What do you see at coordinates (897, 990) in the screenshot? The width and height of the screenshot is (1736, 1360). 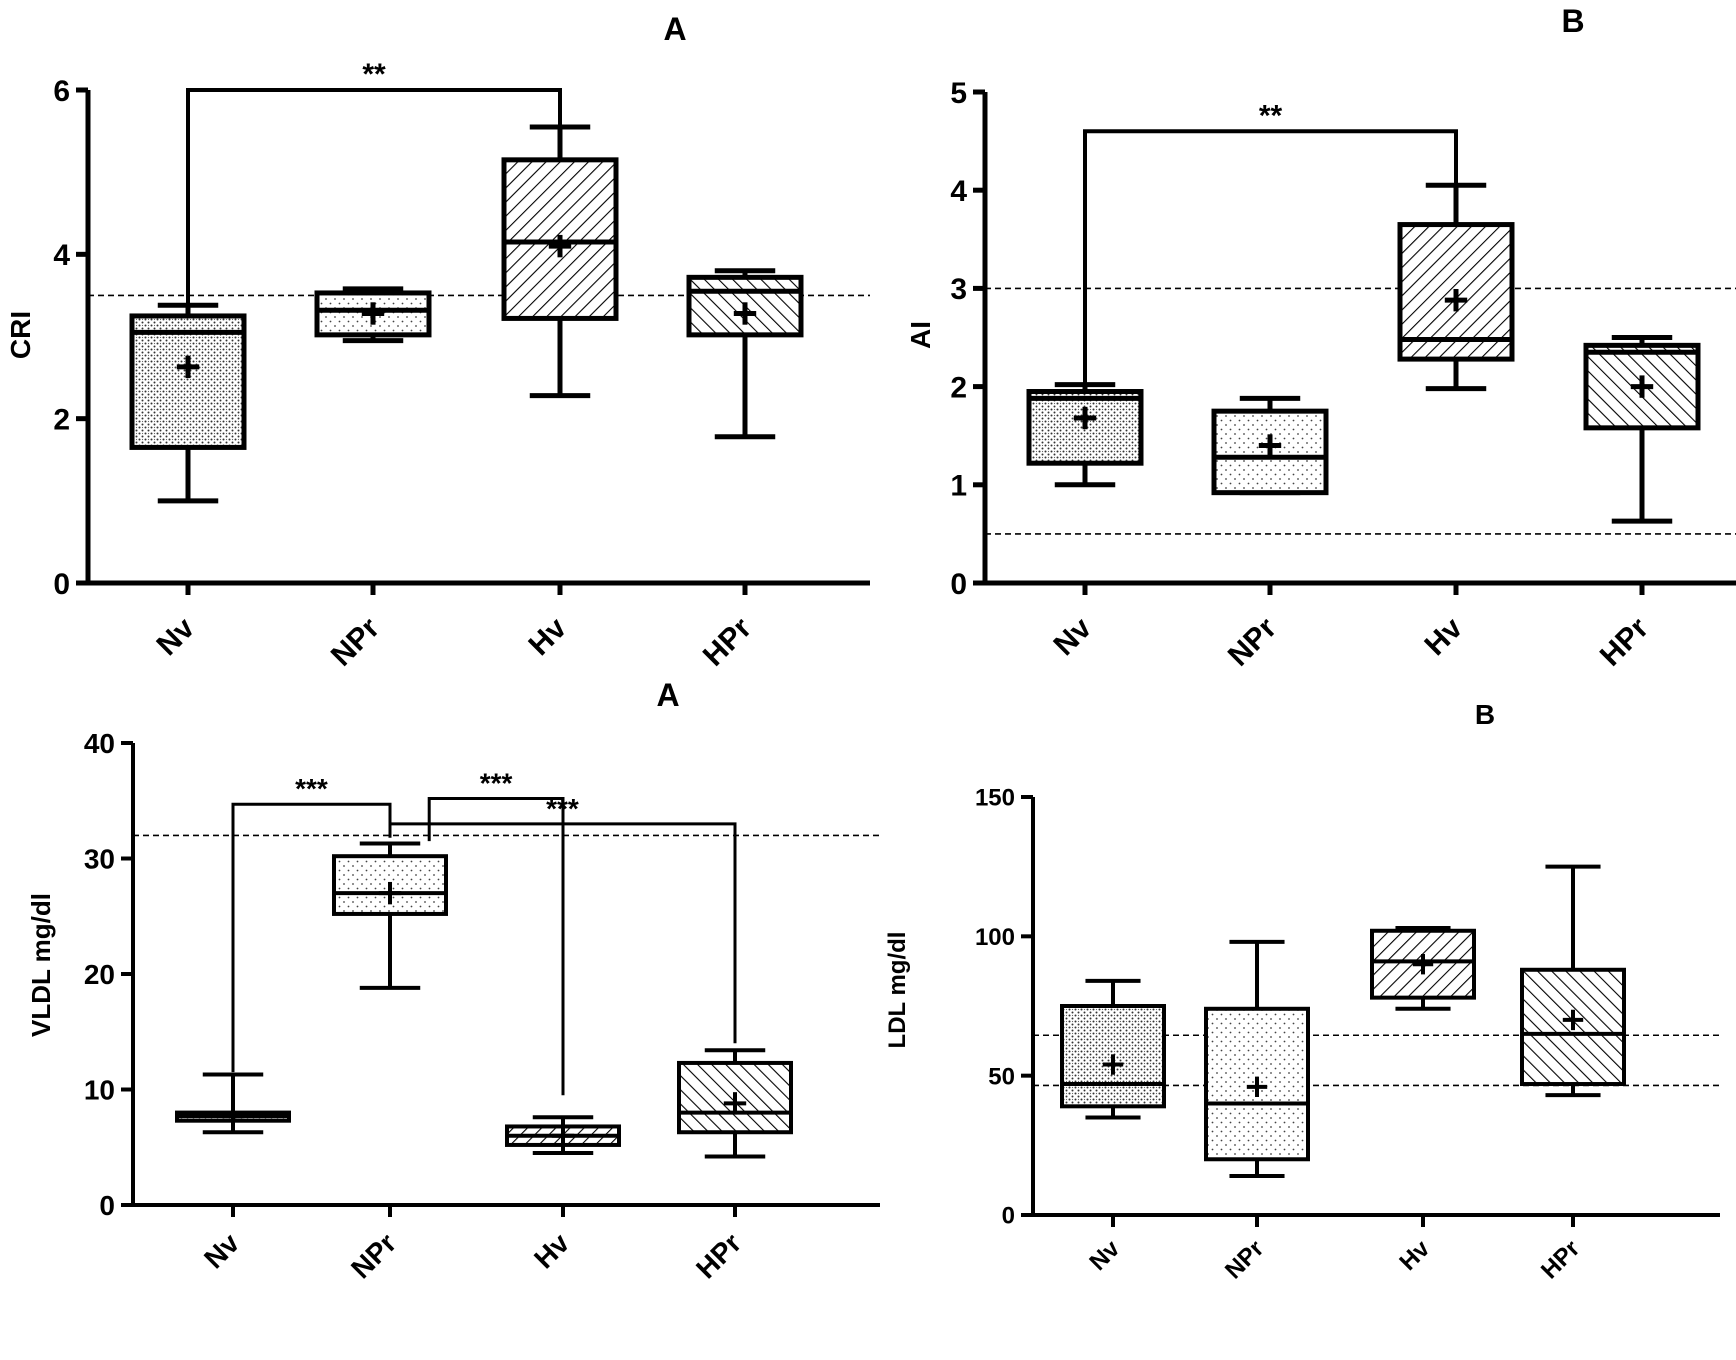 I see `y-axis-label: LDL mg/dl` at bounding box center [897, 990].